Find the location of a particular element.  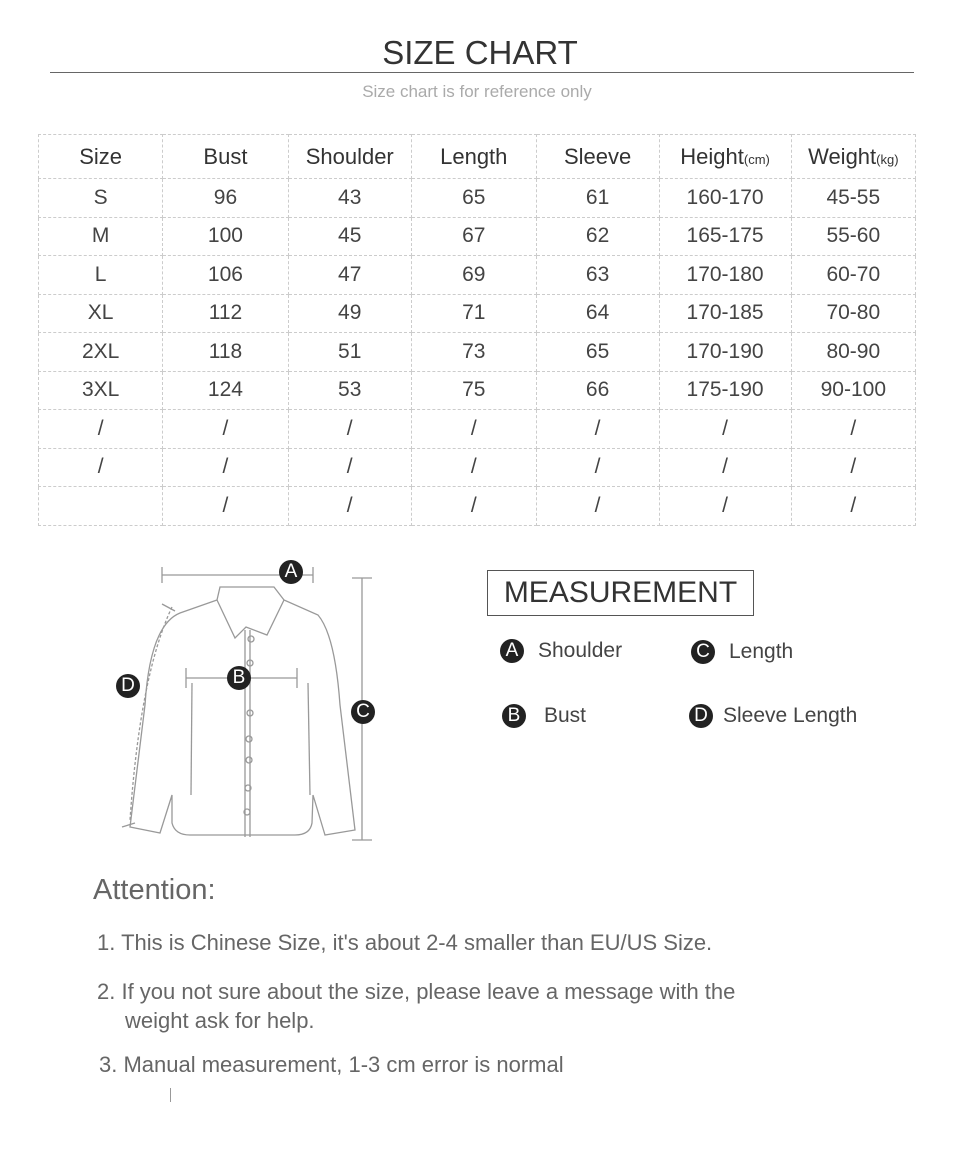

table-cell: 175-190 is located at coordinates (725, 390).